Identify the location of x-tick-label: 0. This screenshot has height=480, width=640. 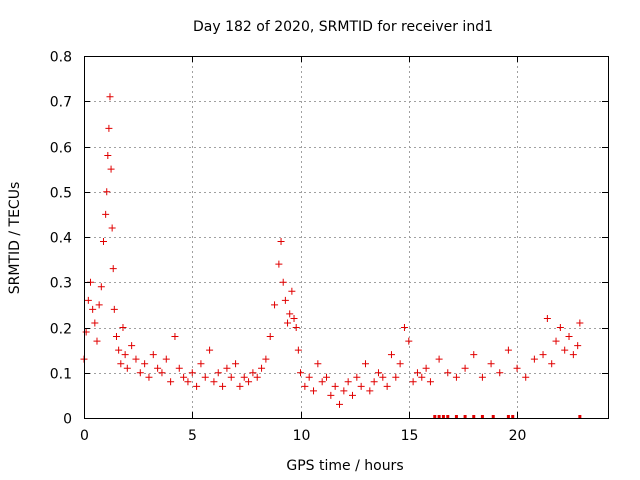
(84, 436).